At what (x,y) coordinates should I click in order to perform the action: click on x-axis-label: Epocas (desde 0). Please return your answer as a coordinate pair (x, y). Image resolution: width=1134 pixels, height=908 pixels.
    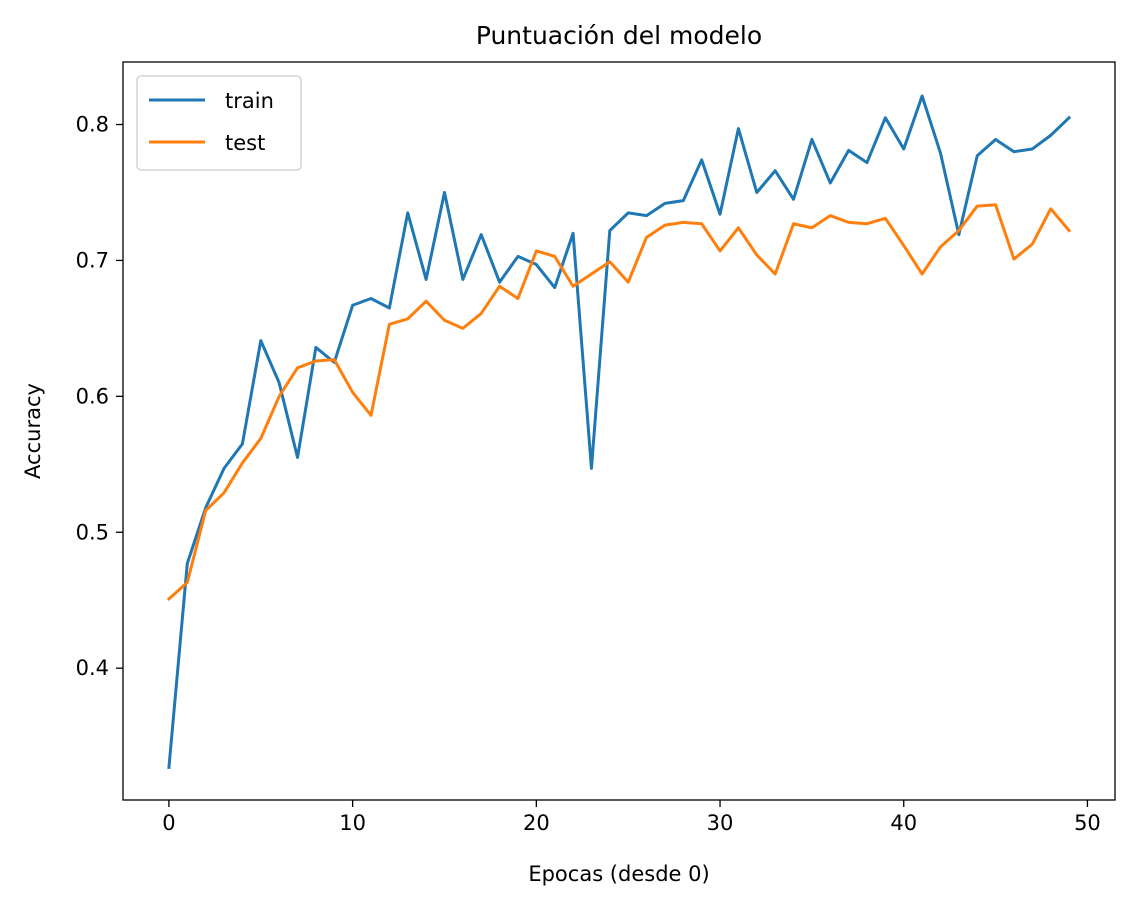
    Looking at the image, I should click on (618, 874).